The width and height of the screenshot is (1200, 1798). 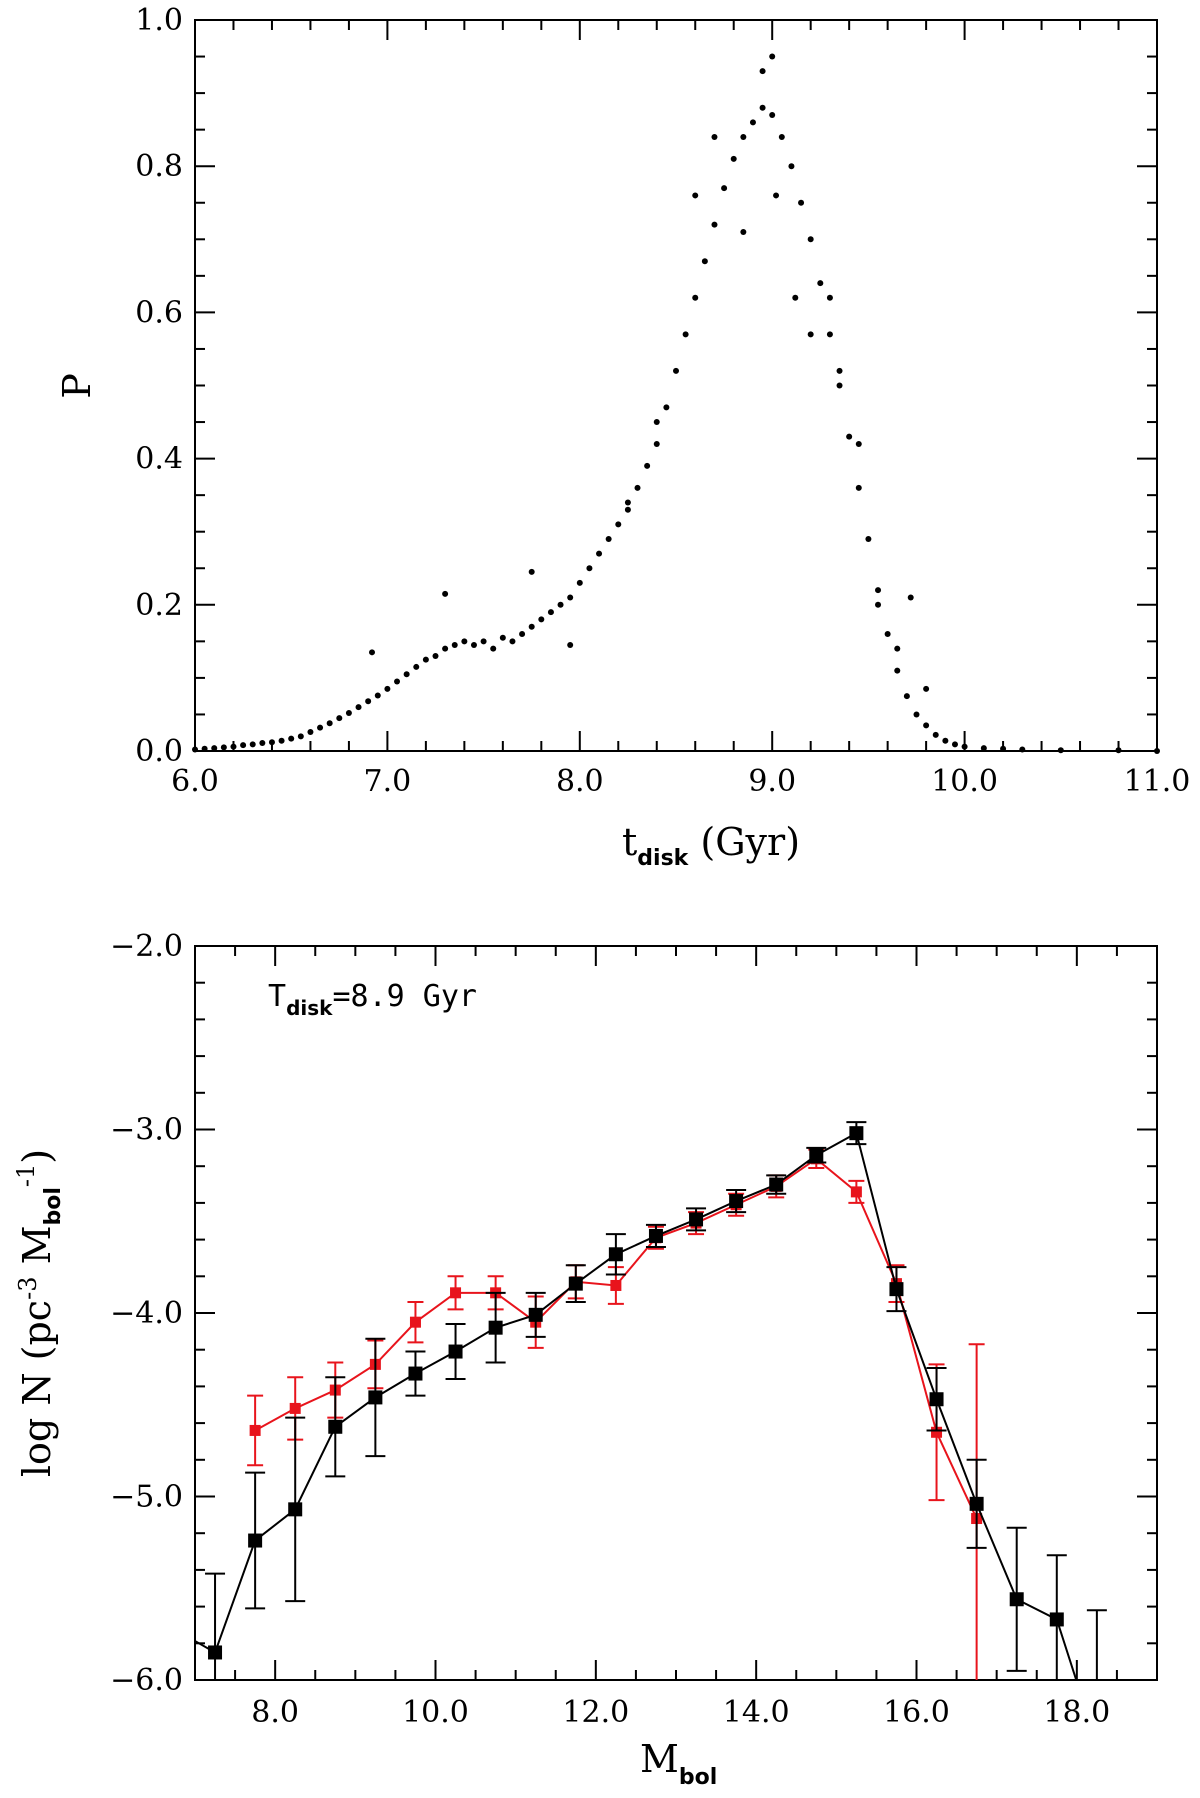 I want to click on top-x-tick-label: 6.0, so click(x=195, y=781).